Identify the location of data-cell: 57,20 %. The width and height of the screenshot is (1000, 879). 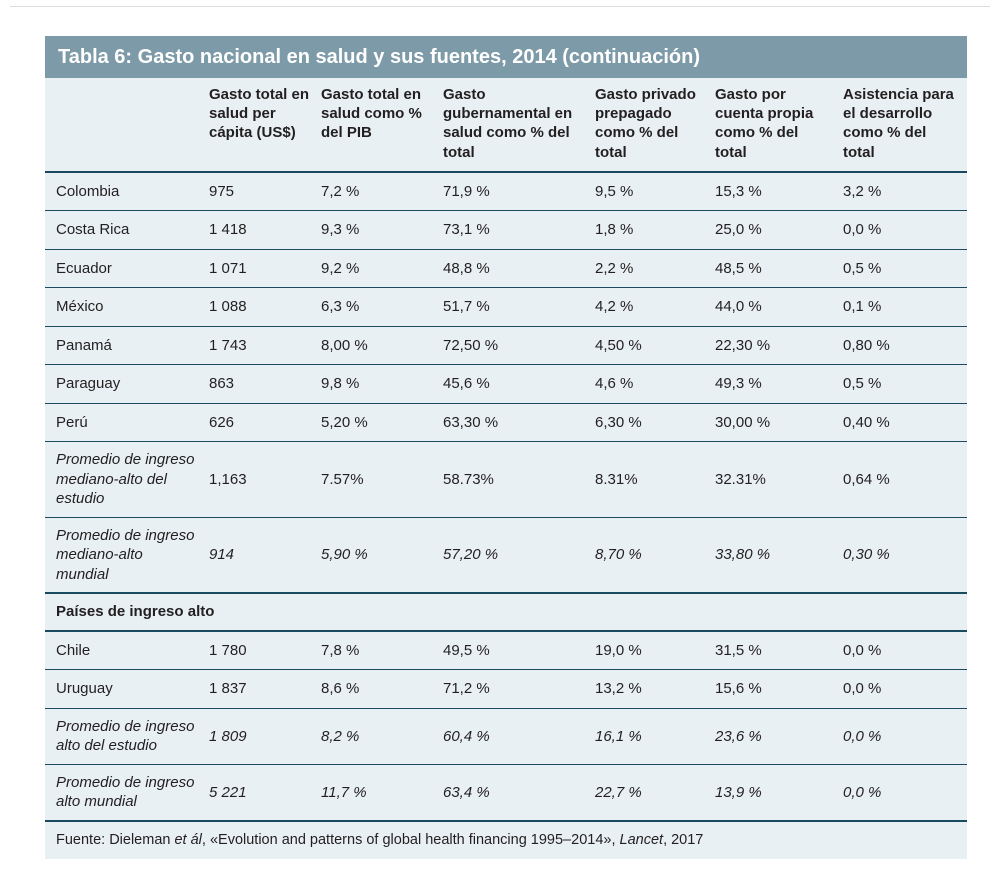
(515, 555).